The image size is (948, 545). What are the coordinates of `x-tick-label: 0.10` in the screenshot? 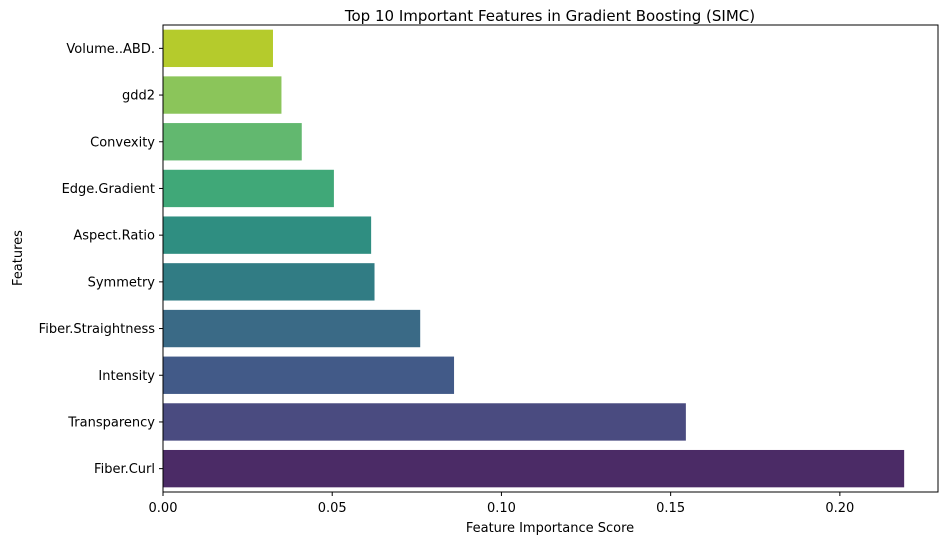 It's located at (501, 508).